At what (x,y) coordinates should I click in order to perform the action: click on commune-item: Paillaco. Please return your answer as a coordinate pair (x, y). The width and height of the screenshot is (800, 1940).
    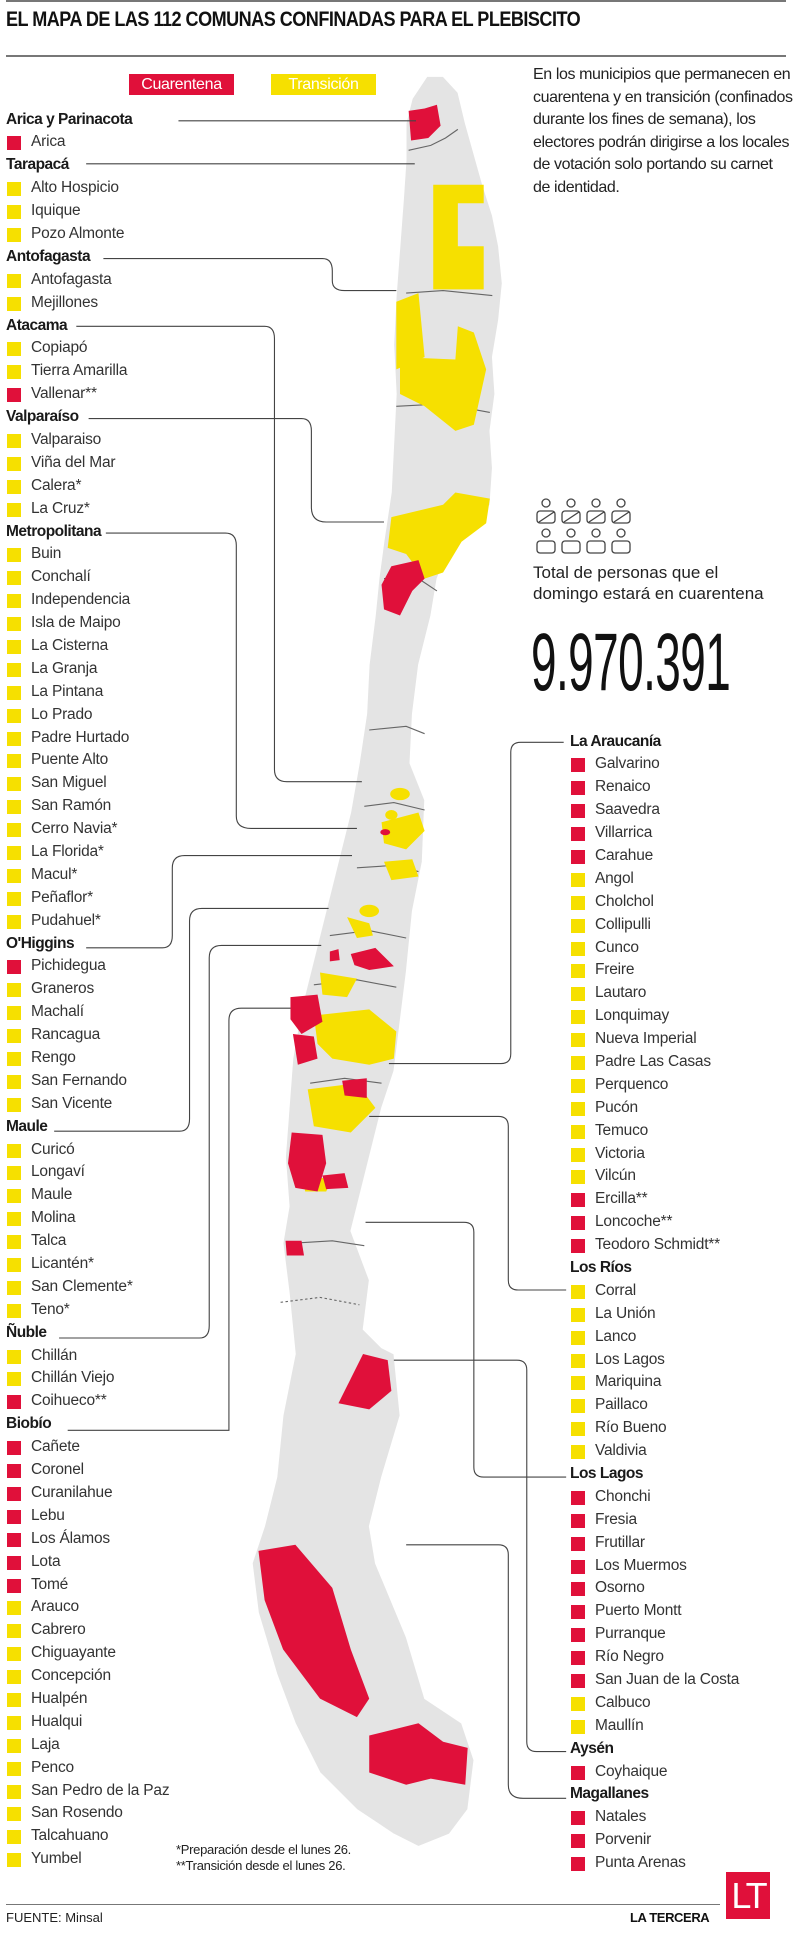
    Looking at the image, I should click on (615, 1405).